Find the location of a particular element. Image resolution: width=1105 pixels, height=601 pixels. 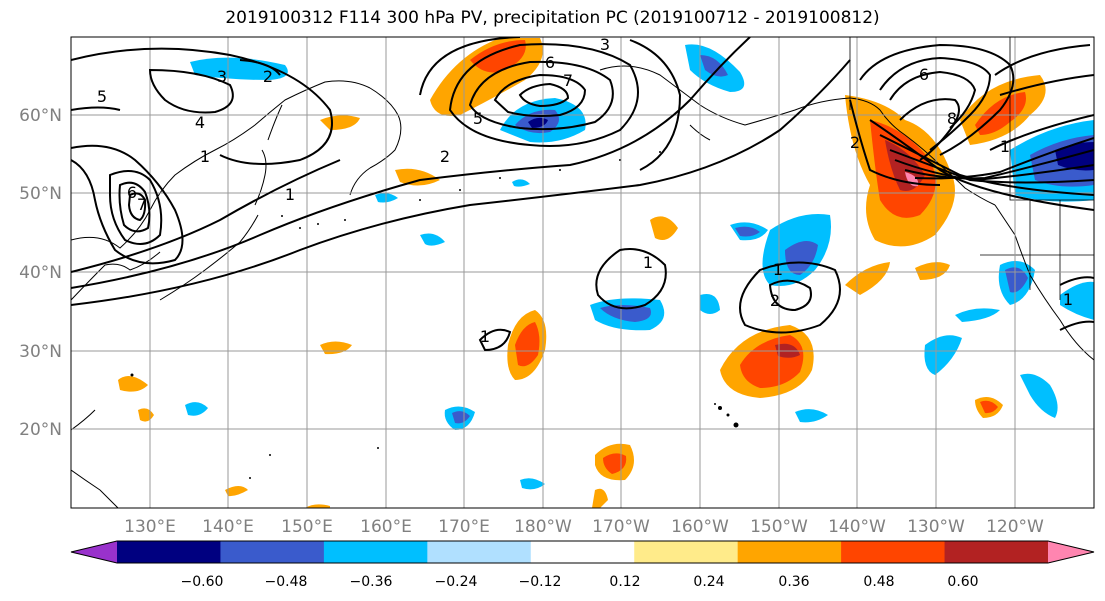

lat-label-60n: 60°N is located at coordinates (40, 116).